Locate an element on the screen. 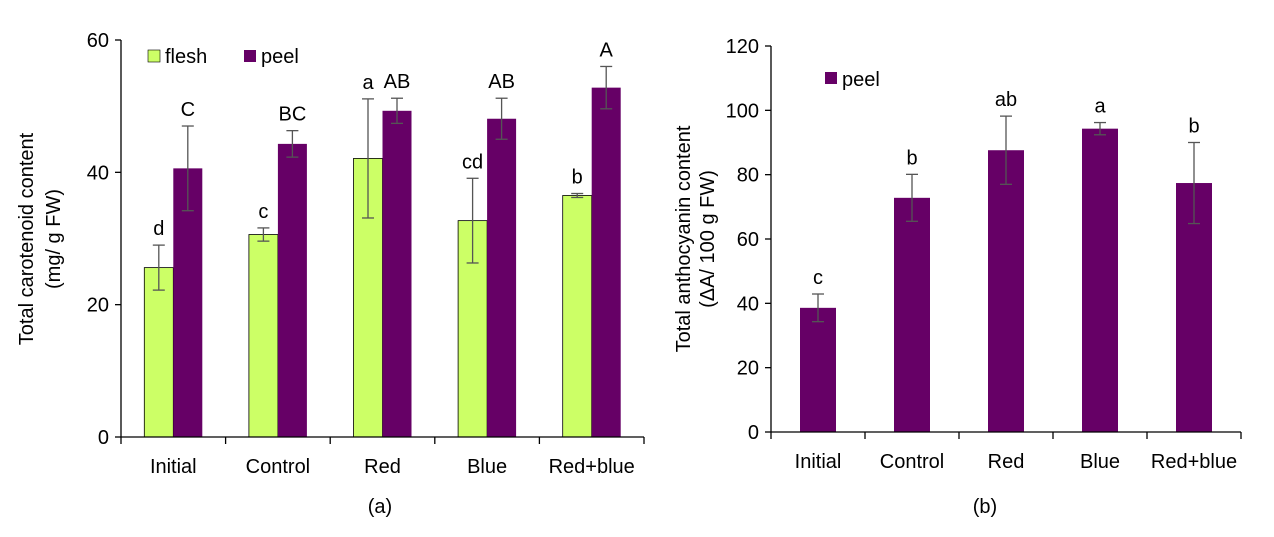 This screenshot has width=1274, height=537. significance-letter: cd is located at coordinates (472, 162).